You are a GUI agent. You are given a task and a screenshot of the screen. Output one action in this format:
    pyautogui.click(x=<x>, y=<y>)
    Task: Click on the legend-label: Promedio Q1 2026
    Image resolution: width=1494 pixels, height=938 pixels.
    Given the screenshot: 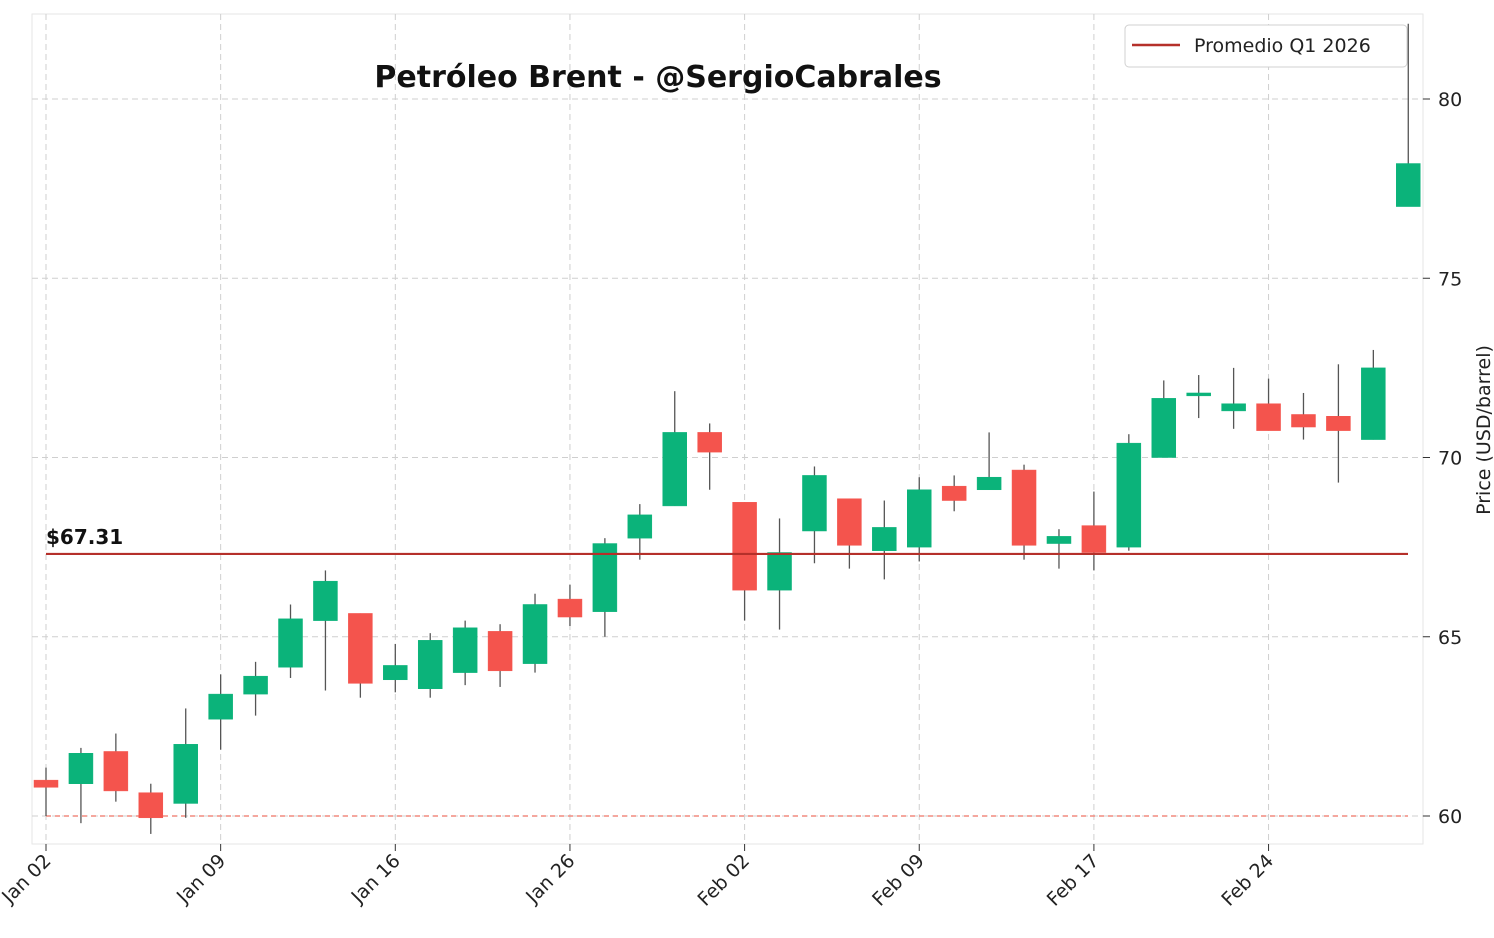 What is the action you would take?
    pyautogui.click(x=1282, y=46)
    